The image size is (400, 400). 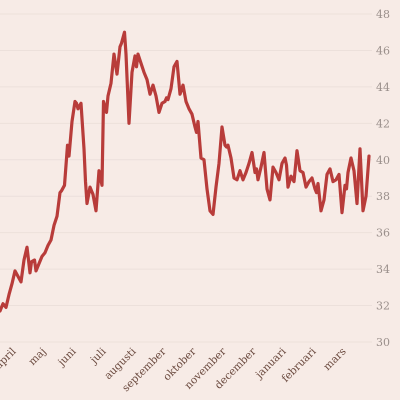 I want to click on x-tick-label-juli: juli, so click(x=98, y=356).